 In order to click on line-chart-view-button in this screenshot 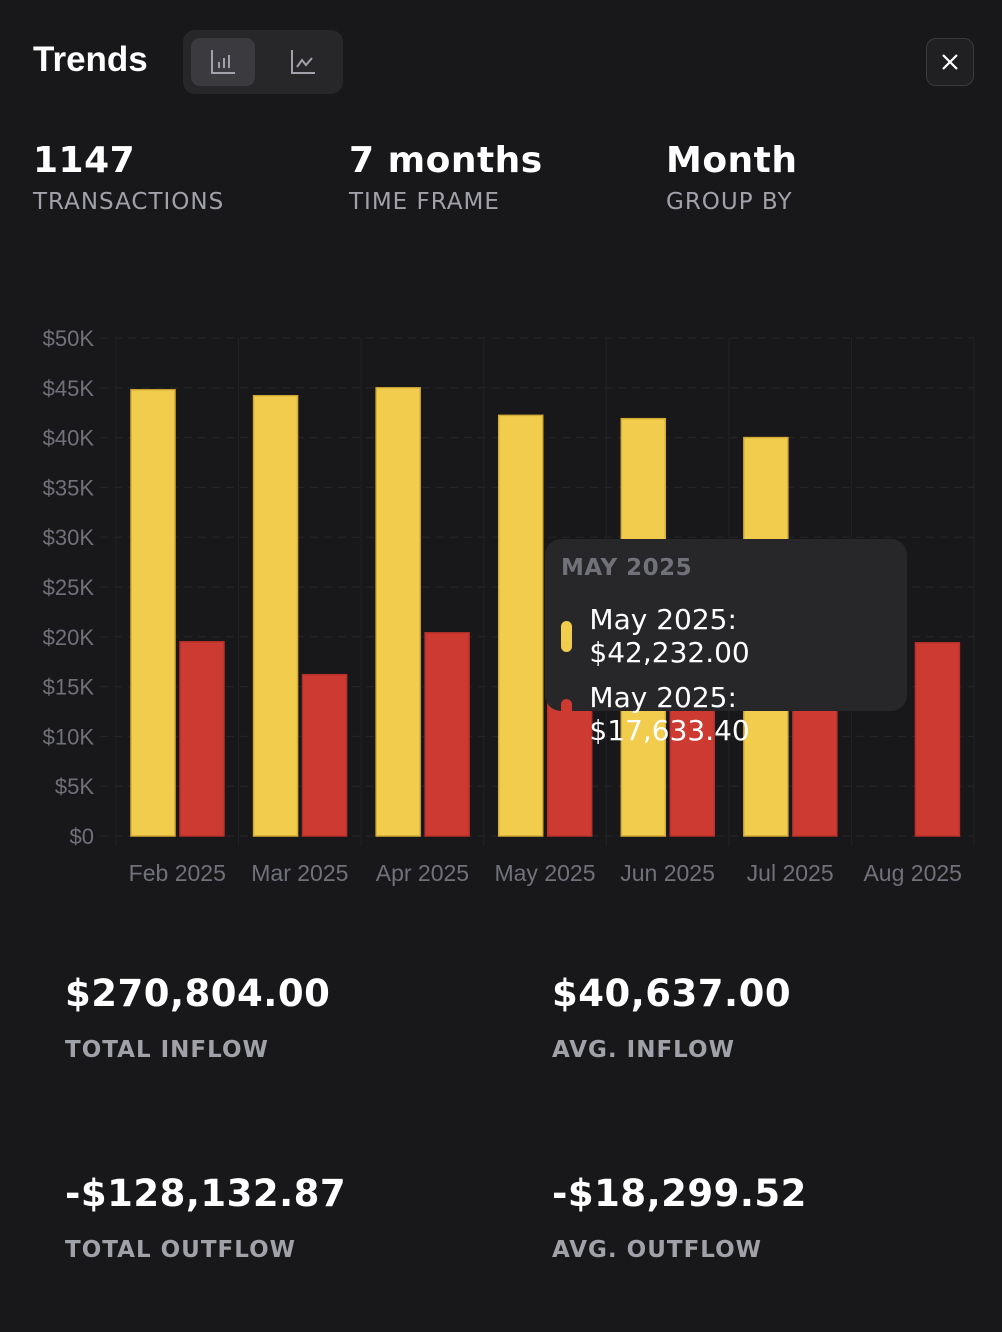, I will do `click(303, 62)`.